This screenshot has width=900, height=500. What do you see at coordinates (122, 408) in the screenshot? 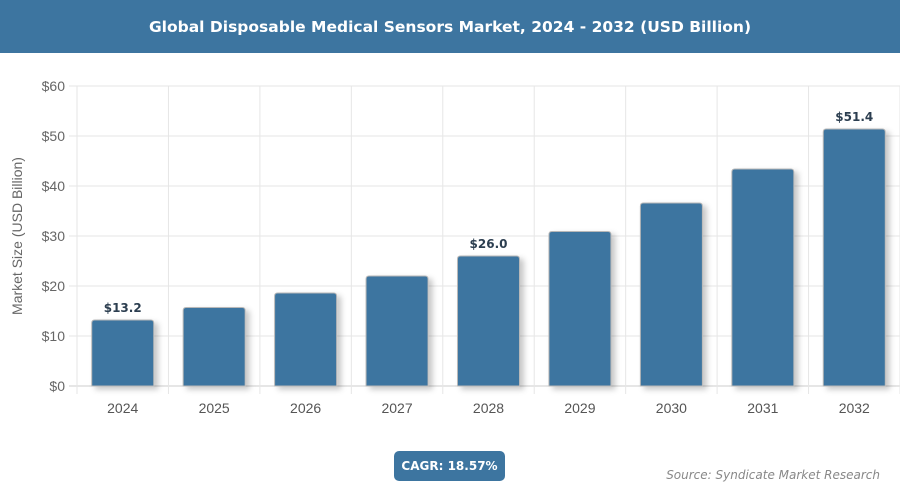
I see `x-tick-label: 2024` at bounding box center [122, 408].